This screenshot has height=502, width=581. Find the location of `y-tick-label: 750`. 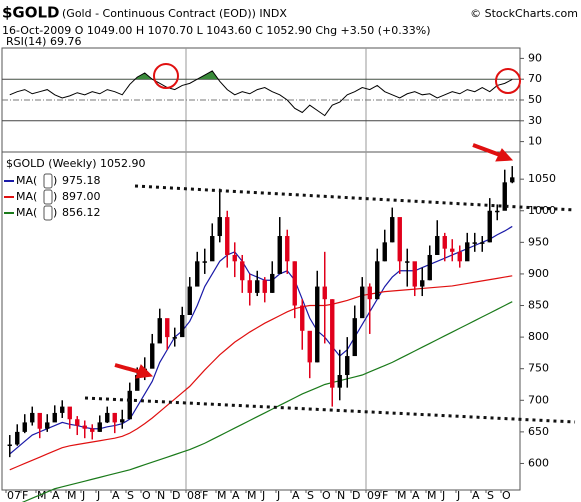

y-tick-label: 750 is located at coordinates (538, 368).